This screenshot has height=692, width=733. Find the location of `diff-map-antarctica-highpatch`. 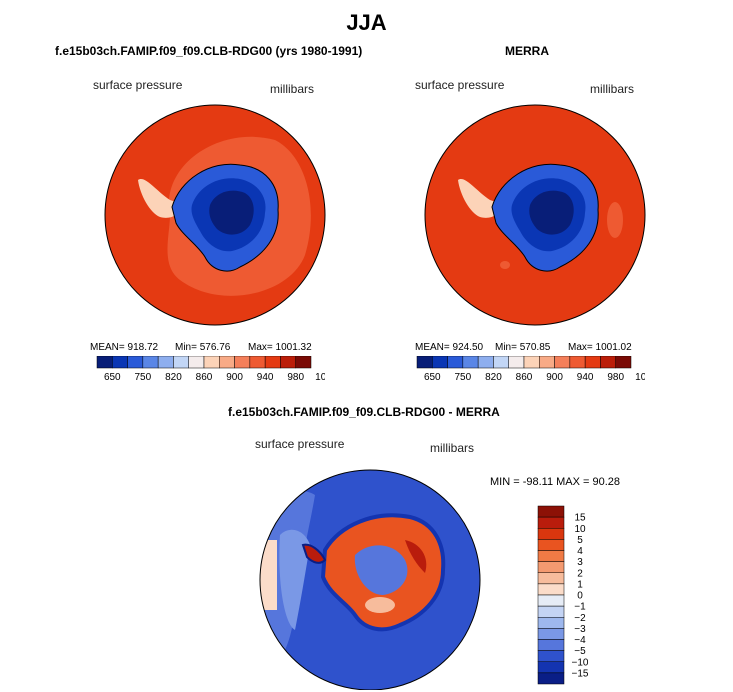

diff-map-antarctica-highpatch is located at coordinates (416, 556).